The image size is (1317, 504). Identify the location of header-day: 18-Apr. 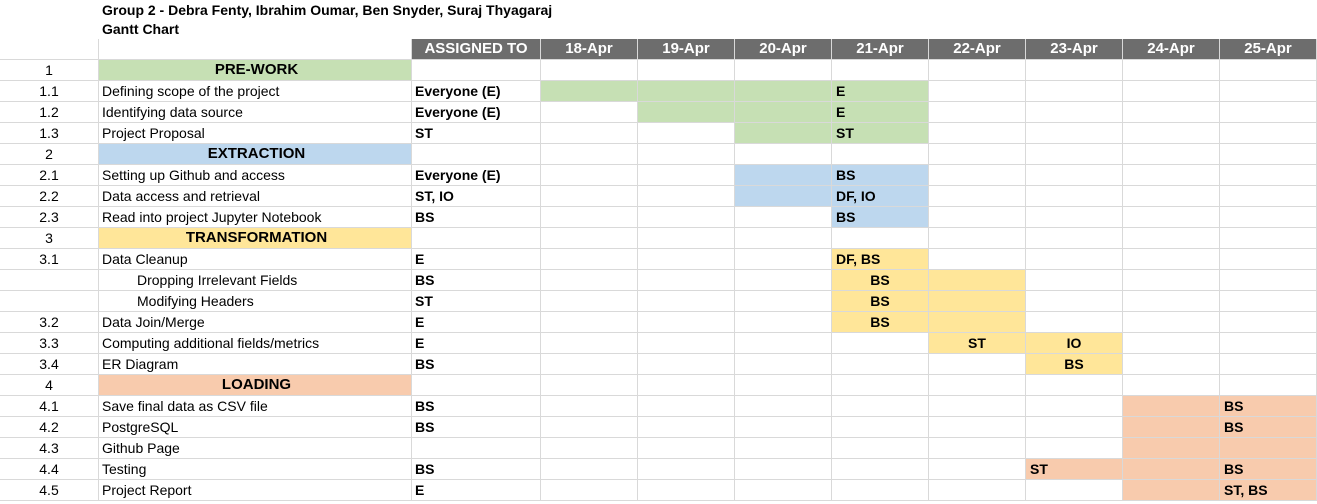
(589, 49).